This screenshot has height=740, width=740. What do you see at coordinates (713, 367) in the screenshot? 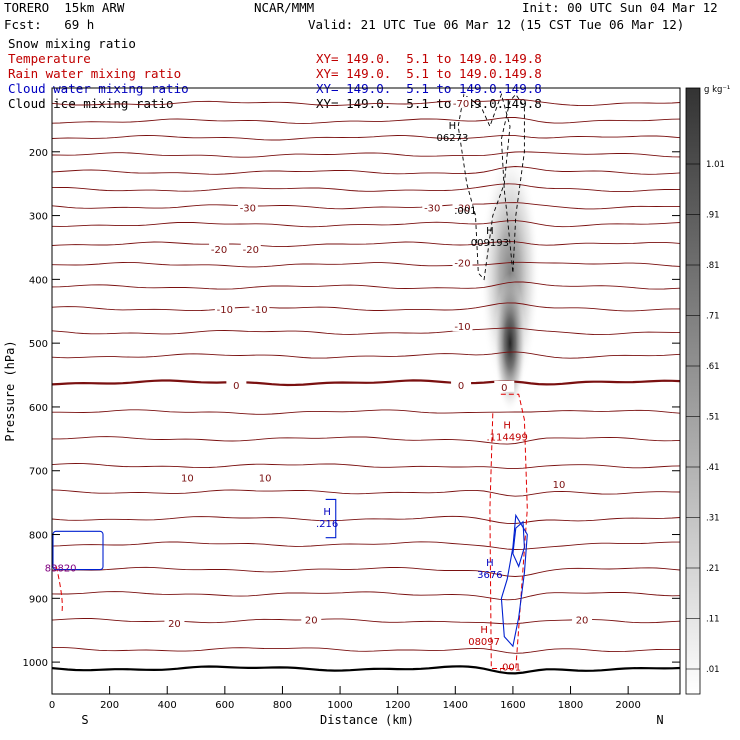
I see `colorbar-tick-label: .61` at bounding box center [713, 367].